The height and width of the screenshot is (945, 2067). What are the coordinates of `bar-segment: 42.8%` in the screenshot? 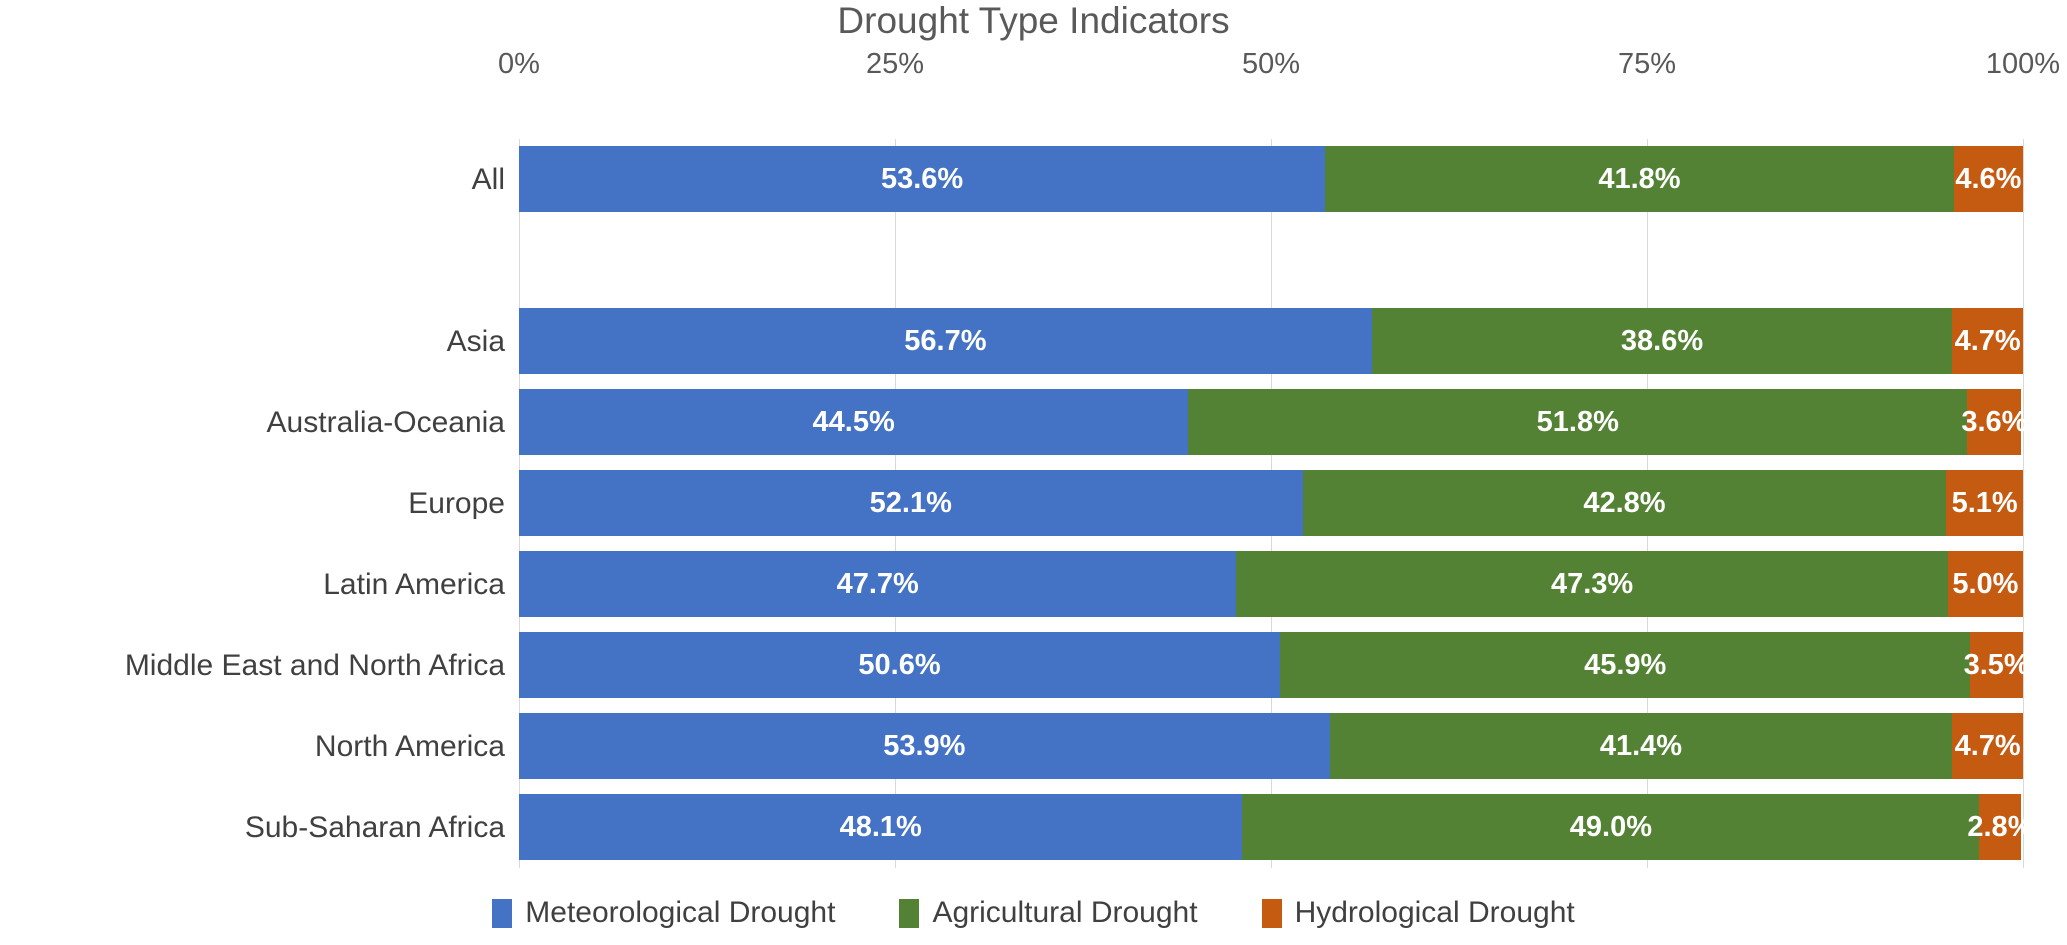 It's located at (1624, 503).